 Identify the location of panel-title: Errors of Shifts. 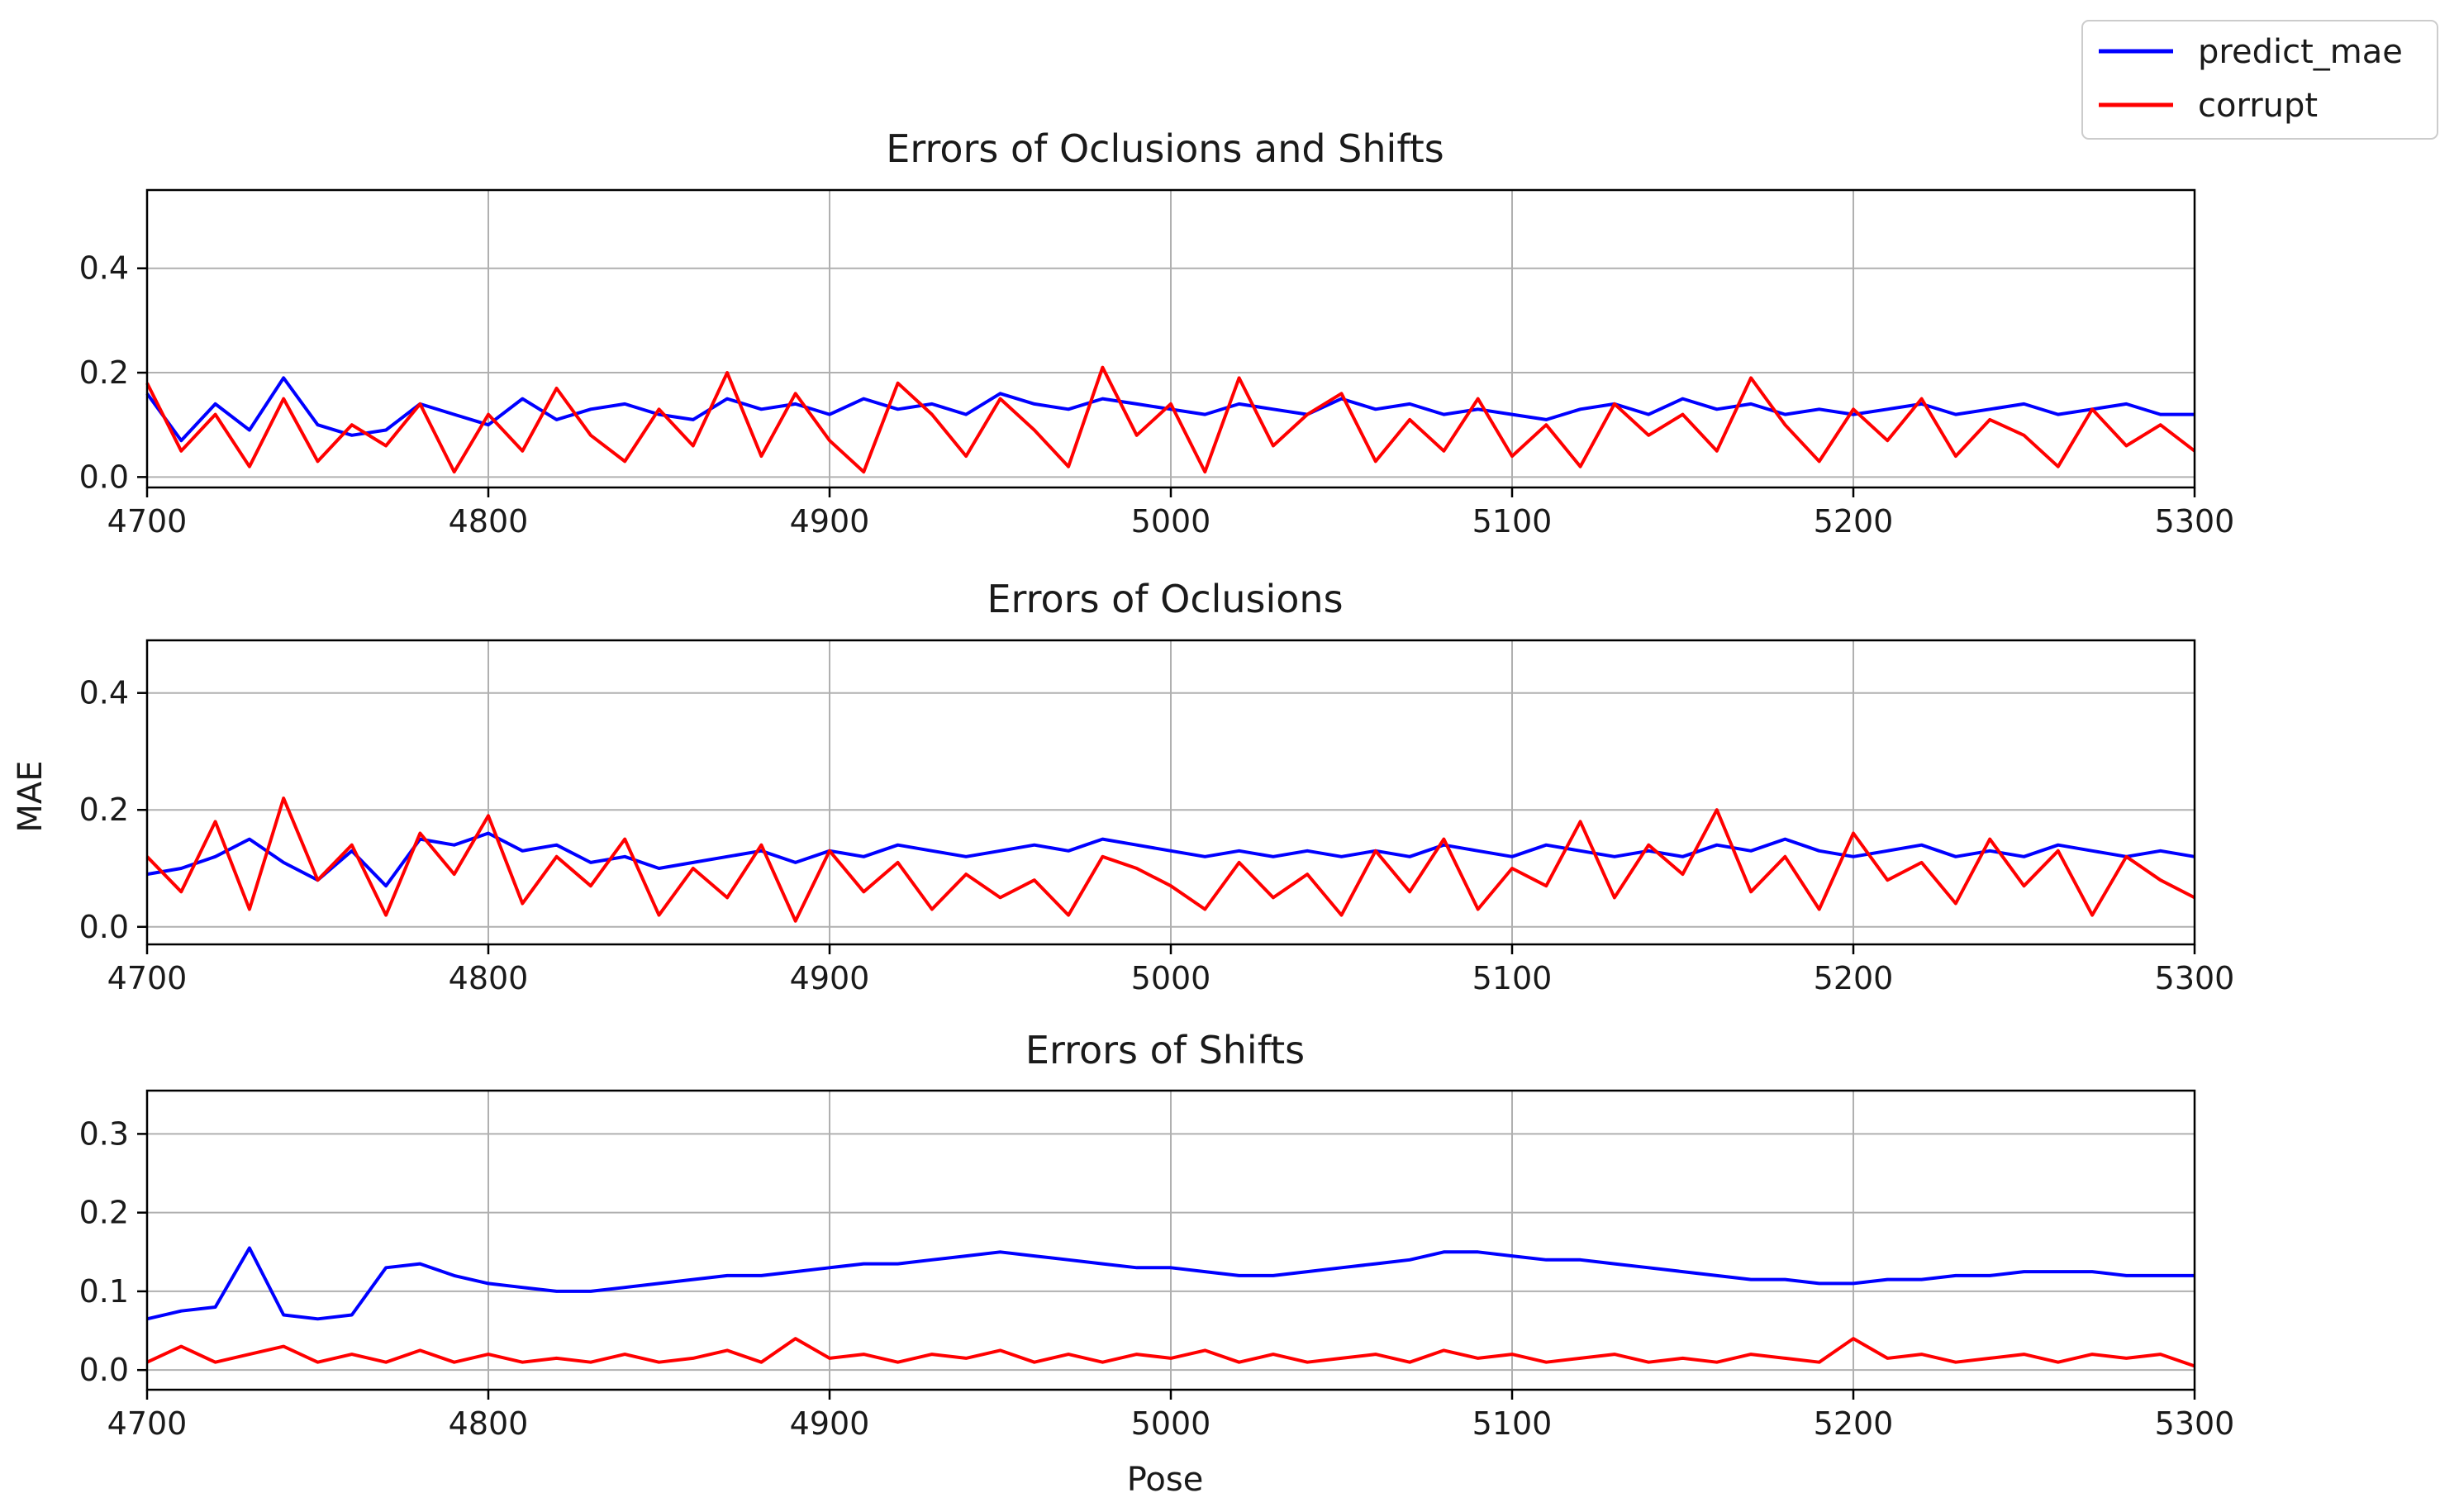
(1165, 1050).